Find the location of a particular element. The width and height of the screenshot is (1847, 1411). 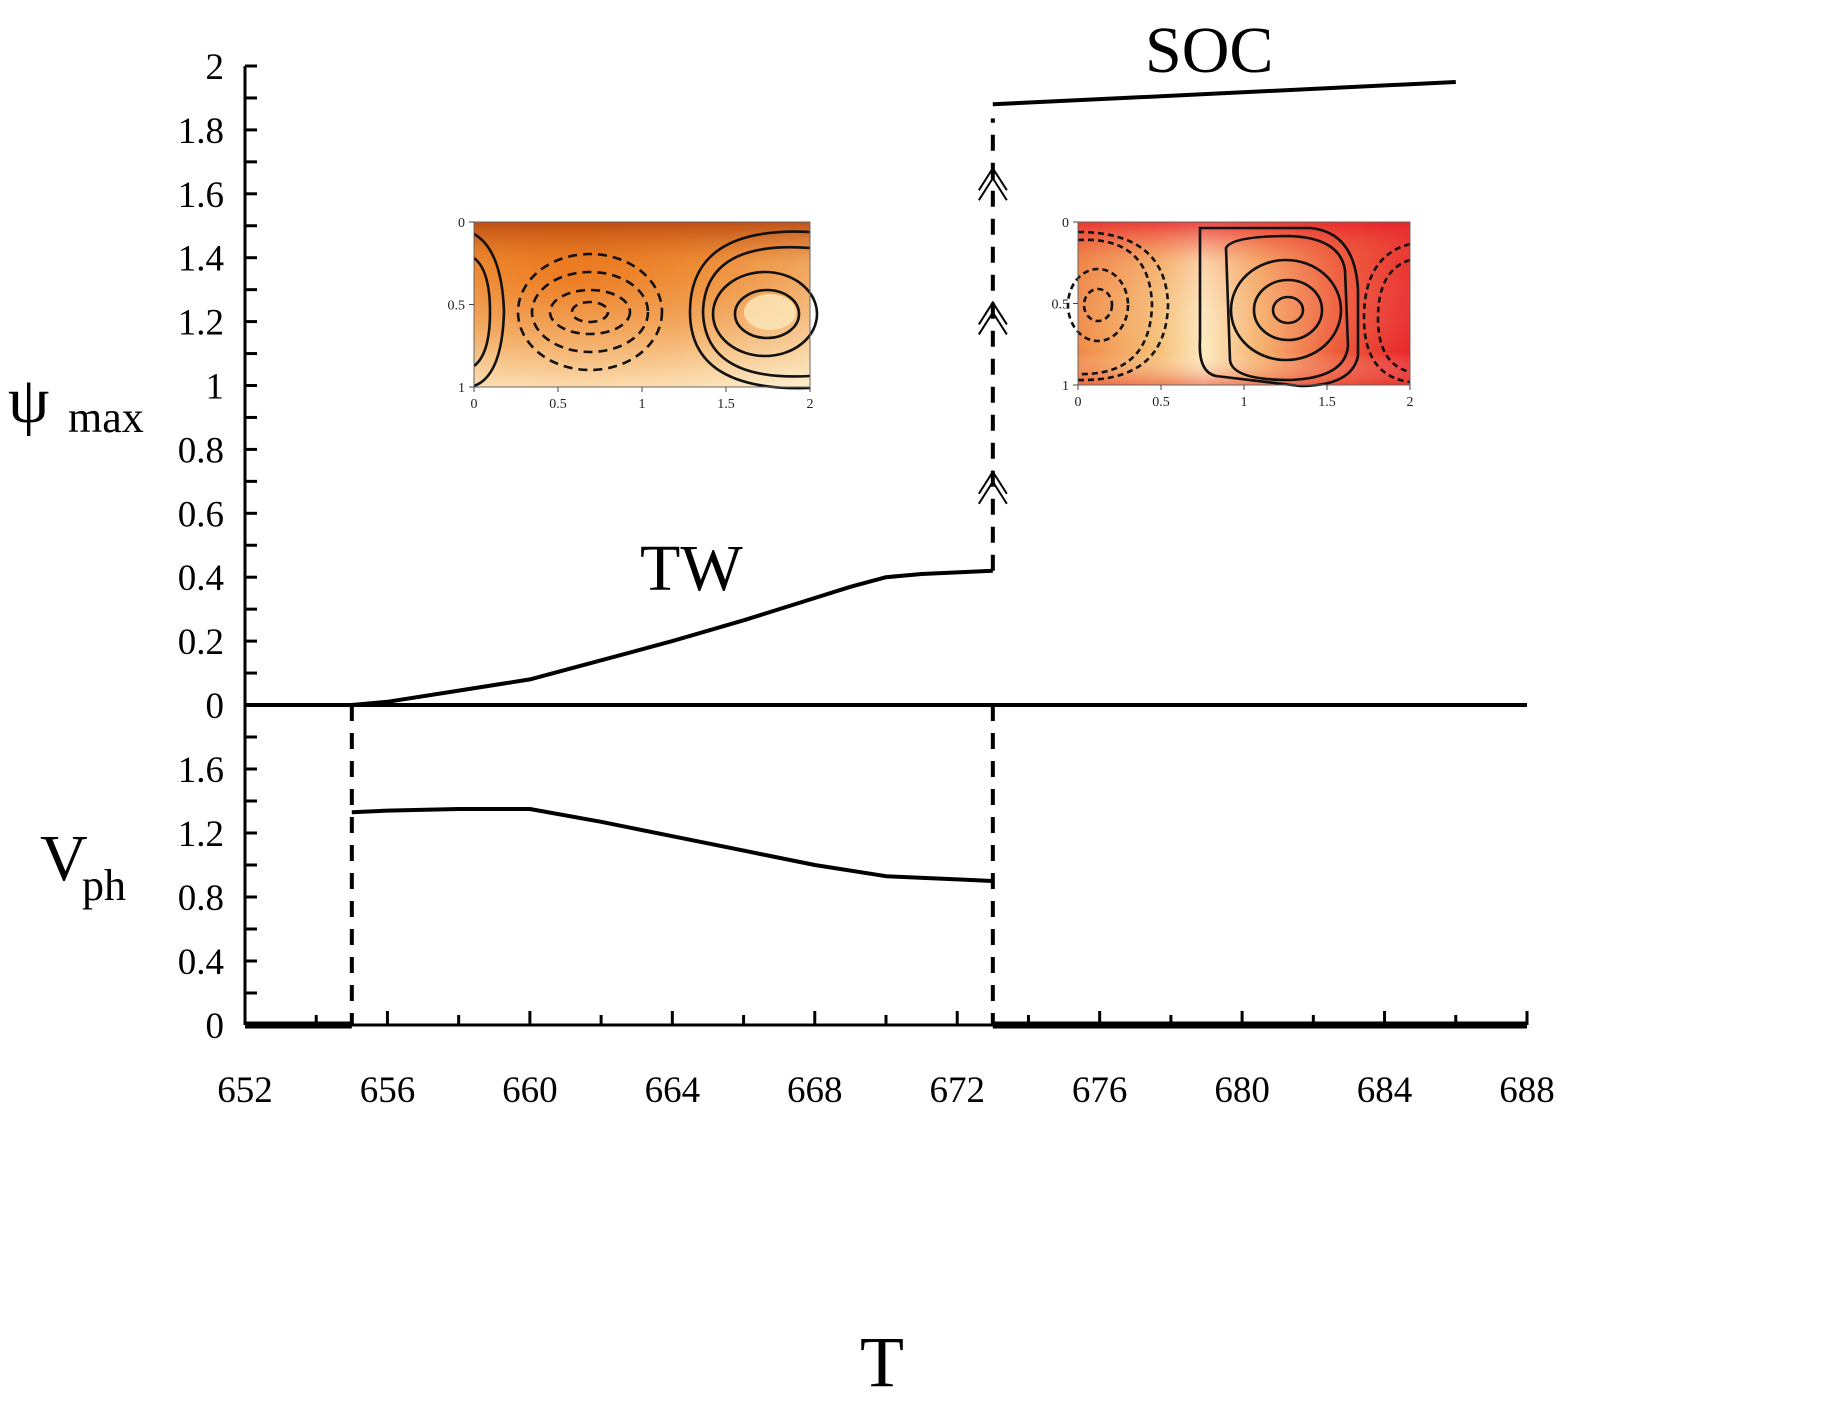

x-tick-label: 668 is located at coordinates (815, 1090).